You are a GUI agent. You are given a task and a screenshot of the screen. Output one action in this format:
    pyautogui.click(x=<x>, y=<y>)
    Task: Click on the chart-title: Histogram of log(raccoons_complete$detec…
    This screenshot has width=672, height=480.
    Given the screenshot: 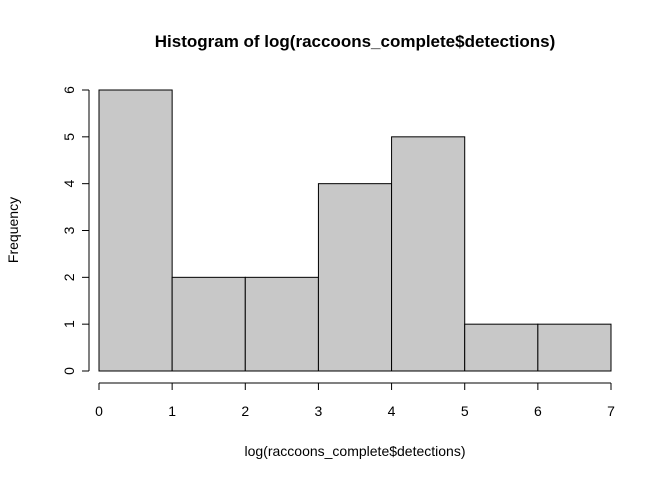 What is the action you would take?
    pyautogui.click(x=355, y=41)
    